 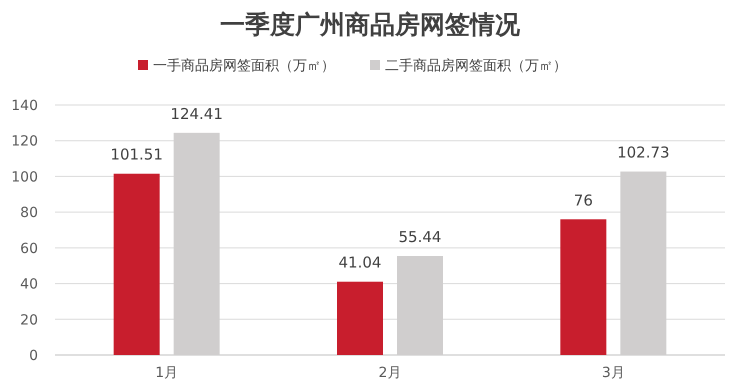 What do you see at coordinates (33, 356) in the screenshot?
I see `y-tick-label: 0` at bounding box center [33, 356].